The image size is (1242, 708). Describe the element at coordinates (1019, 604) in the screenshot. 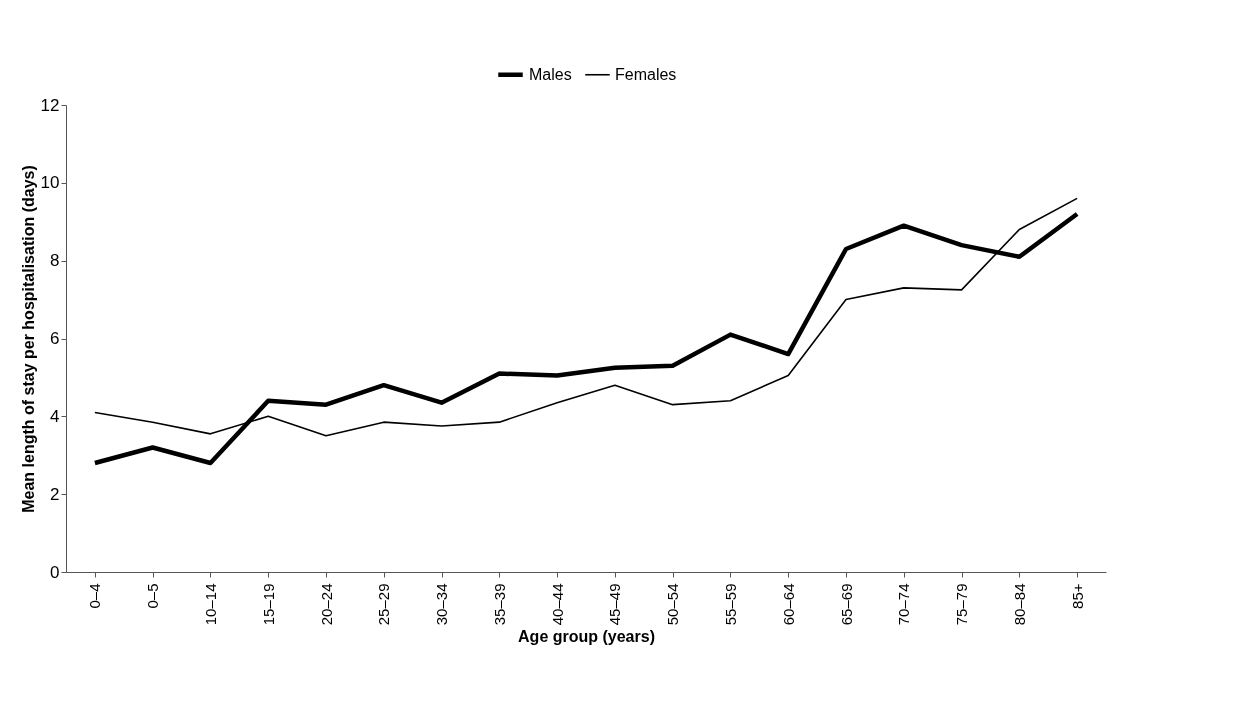

I see `x-tick-label: 80–84` at that location.